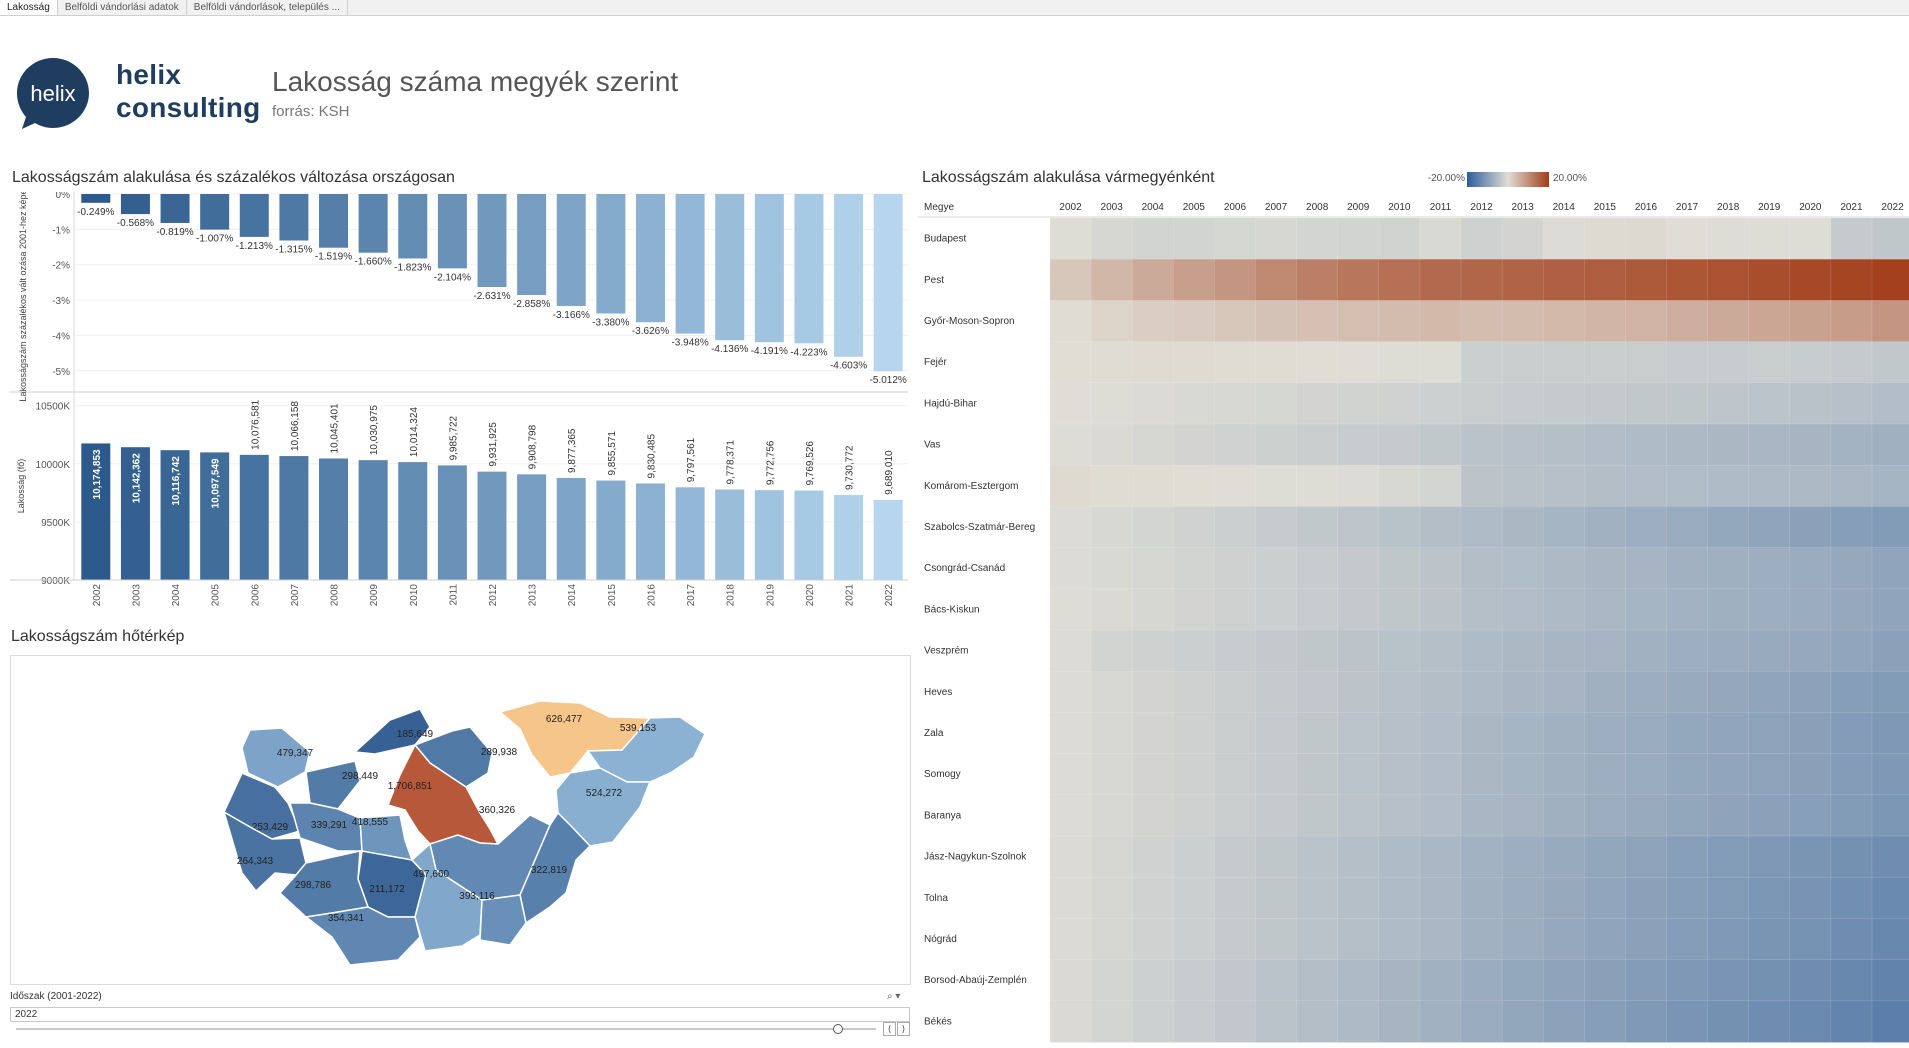  I want to click on map-region-label: 626,477, so click(564, 719).